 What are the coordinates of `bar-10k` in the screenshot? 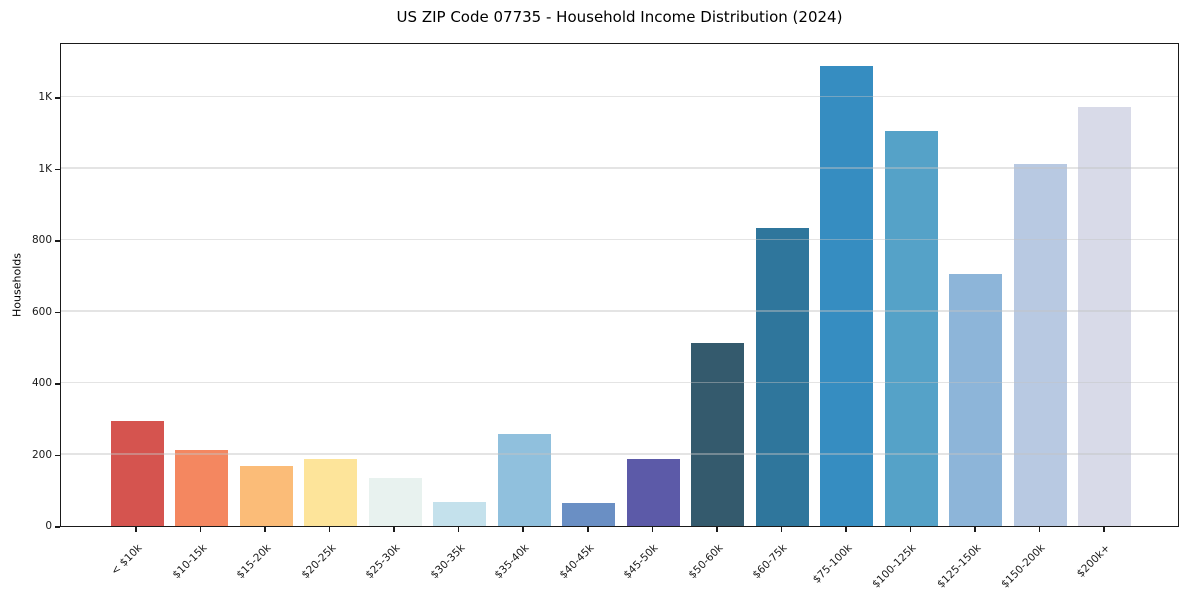 It's located at (137, 473).